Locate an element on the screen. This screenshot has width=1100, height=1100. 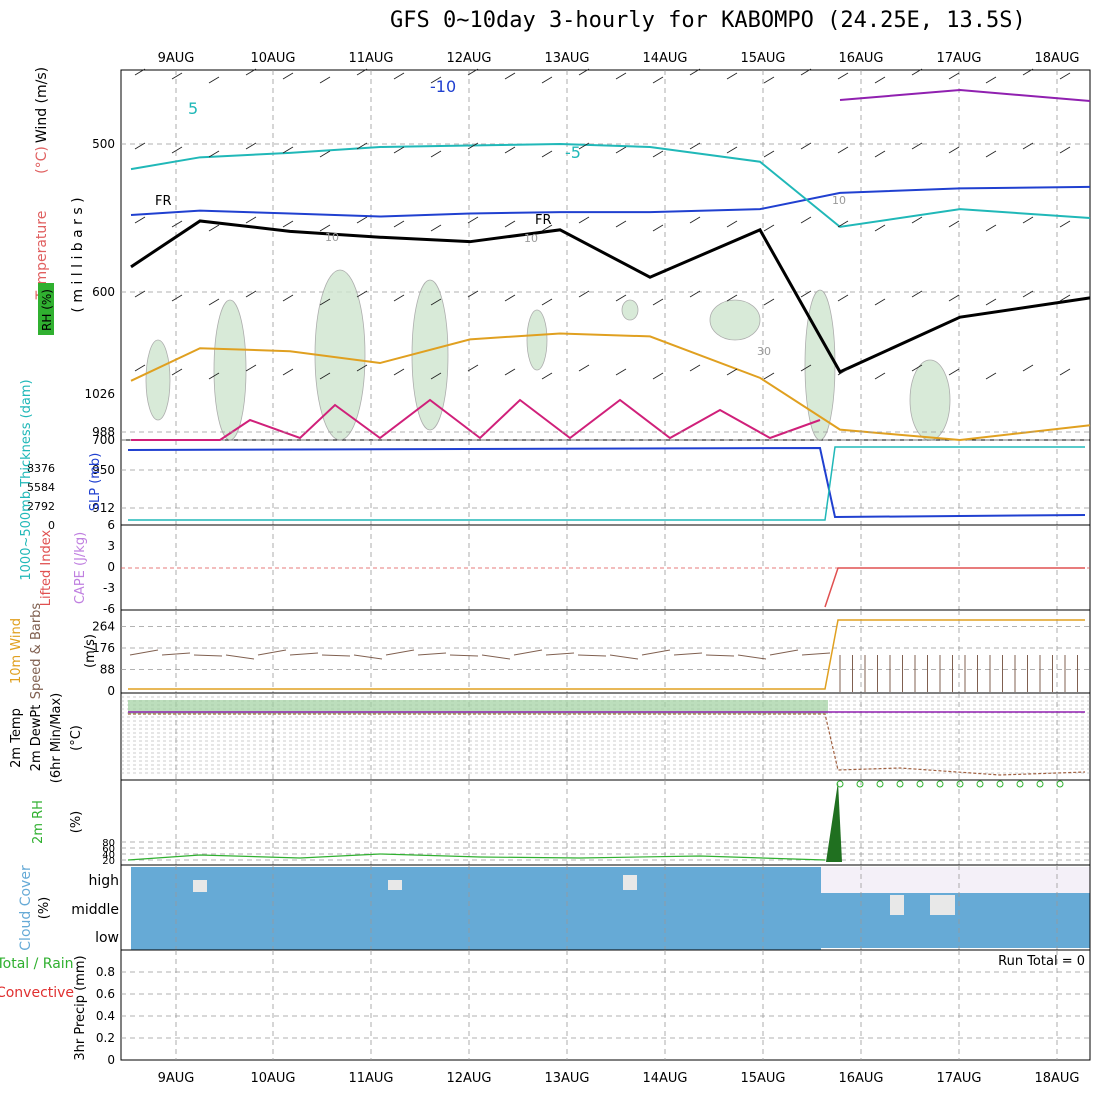
line-slp is located at coordinates (606, 482).